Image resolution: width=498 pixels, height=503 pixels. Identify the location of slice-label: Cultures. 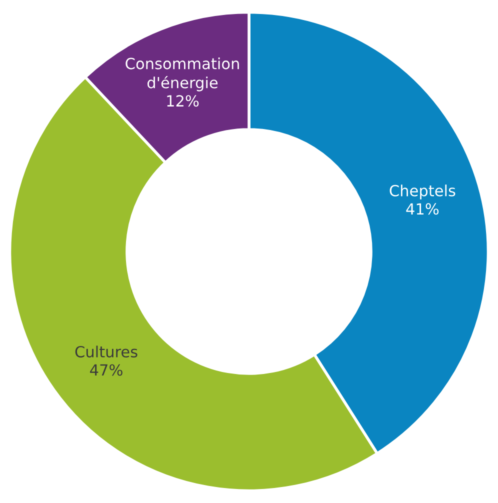
(106, 352).